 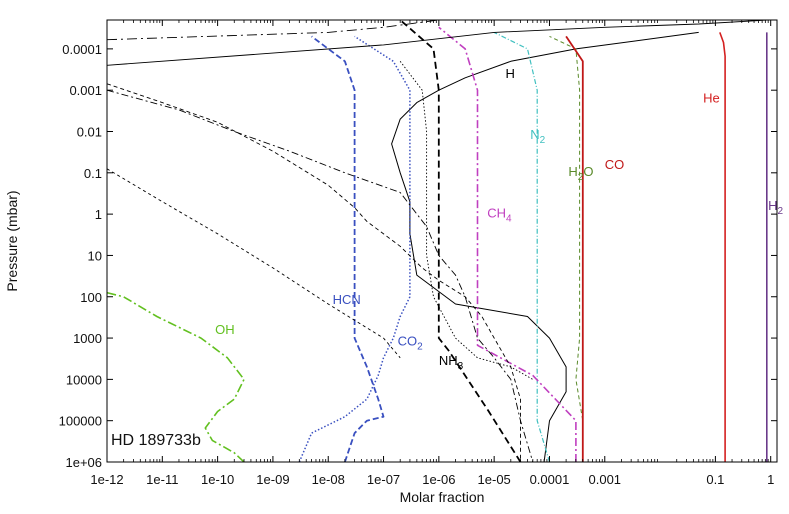 What do you see at coordinates (715, 479) in the screenshot?
I see `x-tick-label: 0.1` at bounding box center [715, 479].